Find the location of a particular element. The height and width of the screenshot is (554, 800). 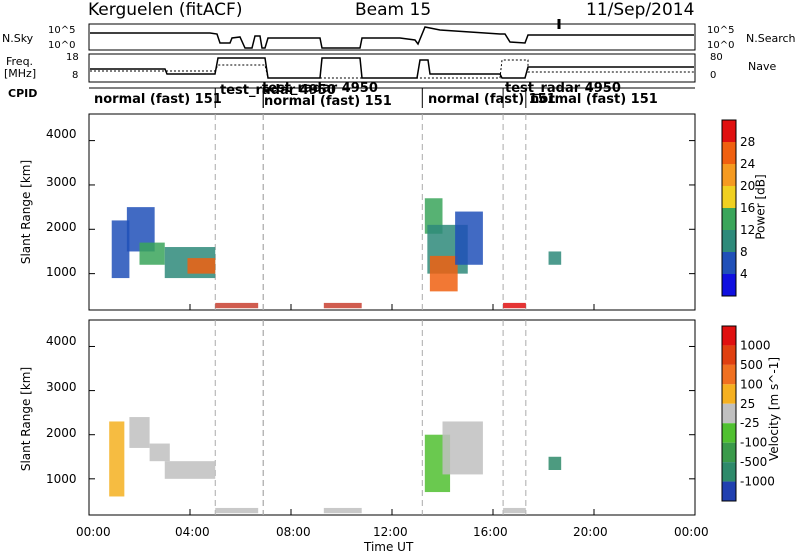

velocity-colorbar-tick: 100 is located at coordinates (751, 384).